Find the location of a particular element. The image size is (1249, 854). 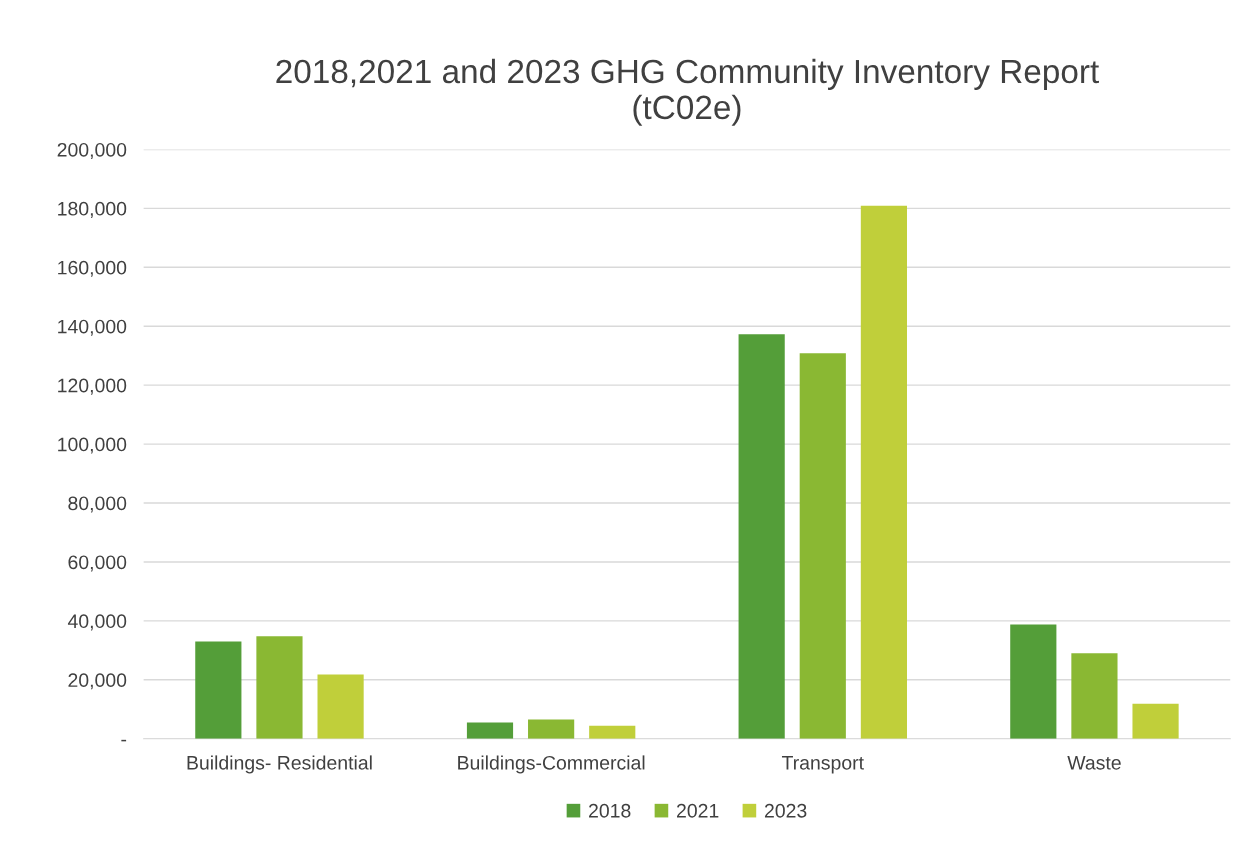

chart-title: 2018,2021 and 2023 GHG Community Inventory Report (tC02e) is located at coordinates (688, 92).